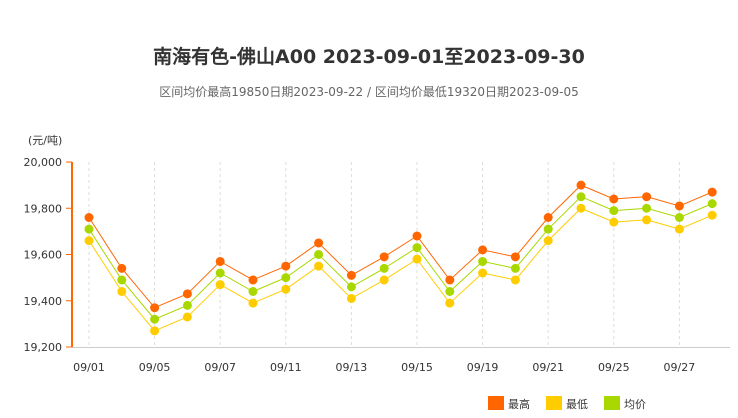 The height and width of the screenshot is (418, 738). What do you see at coordinates (614, 367) in the screenshot?
I see `x-tick-label: 09/25` at bounding box center [614, 367].